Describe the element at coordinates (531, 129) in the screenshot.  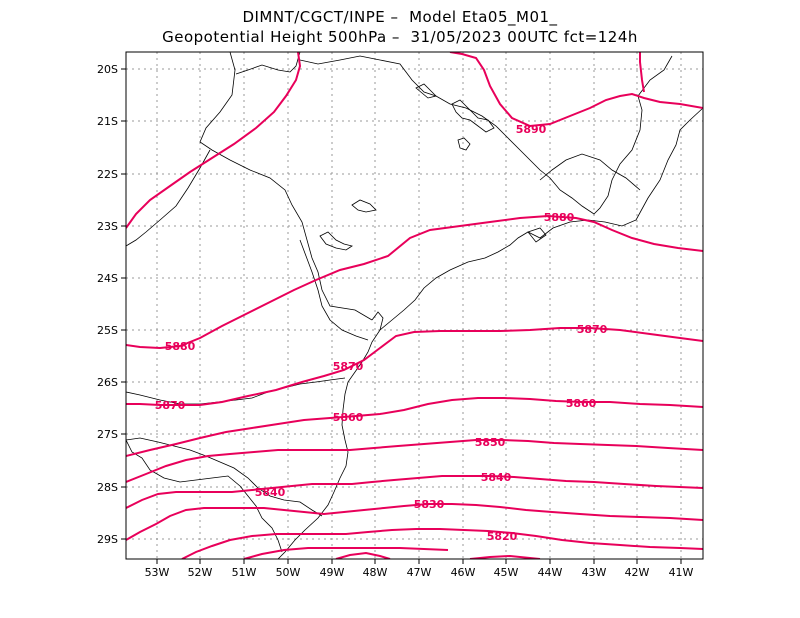
I see `contour-label: 5890` at that location.